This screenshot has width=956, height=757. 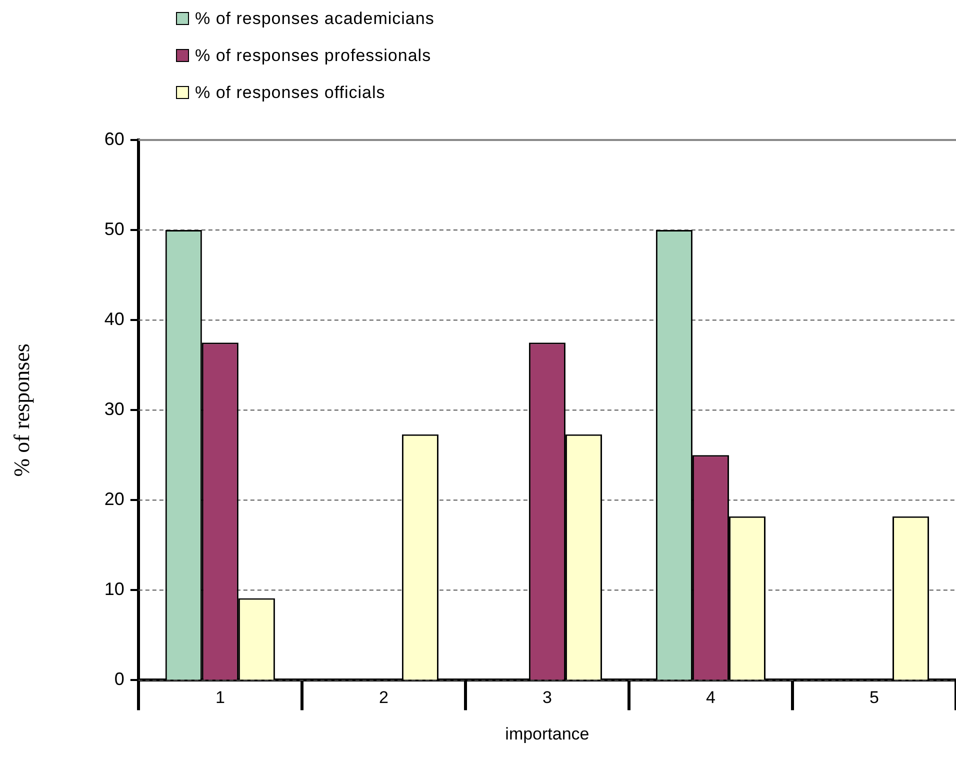 What do you see at coordinates (114, 138) in the screenshot?
I see `y-tick-label: 60` at bounding box center [114, 138].